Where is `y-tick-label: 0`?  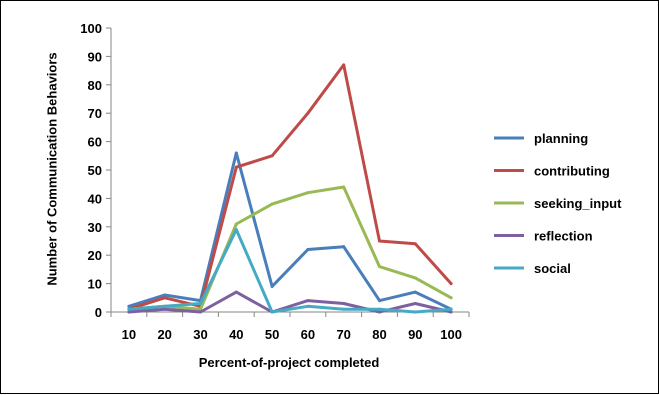
y-tick-label: 0 is located at coordinates (98, 312).